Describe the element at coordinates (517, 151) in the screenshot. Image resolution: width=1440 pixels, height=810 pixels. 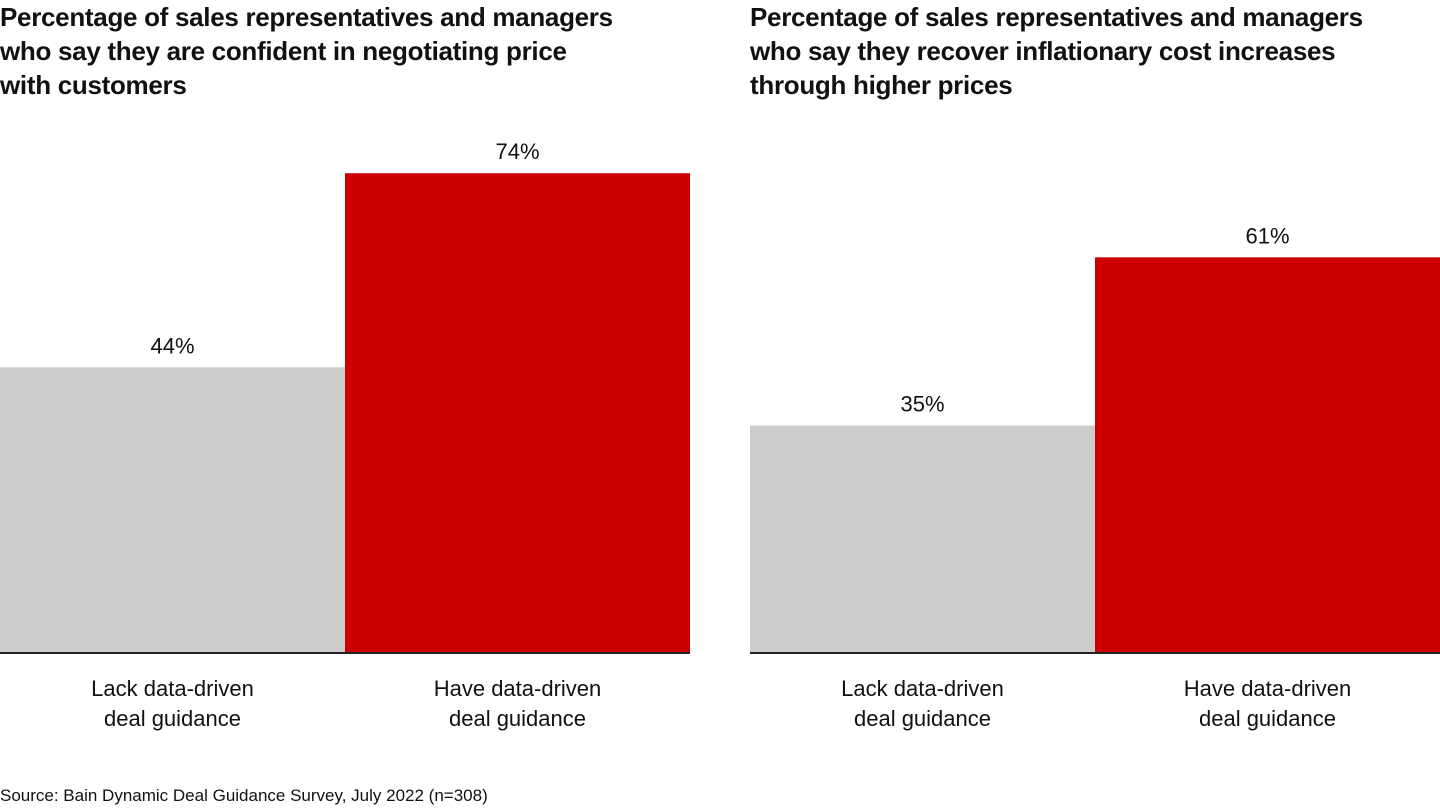
I see `data-label: 74%` at that location.